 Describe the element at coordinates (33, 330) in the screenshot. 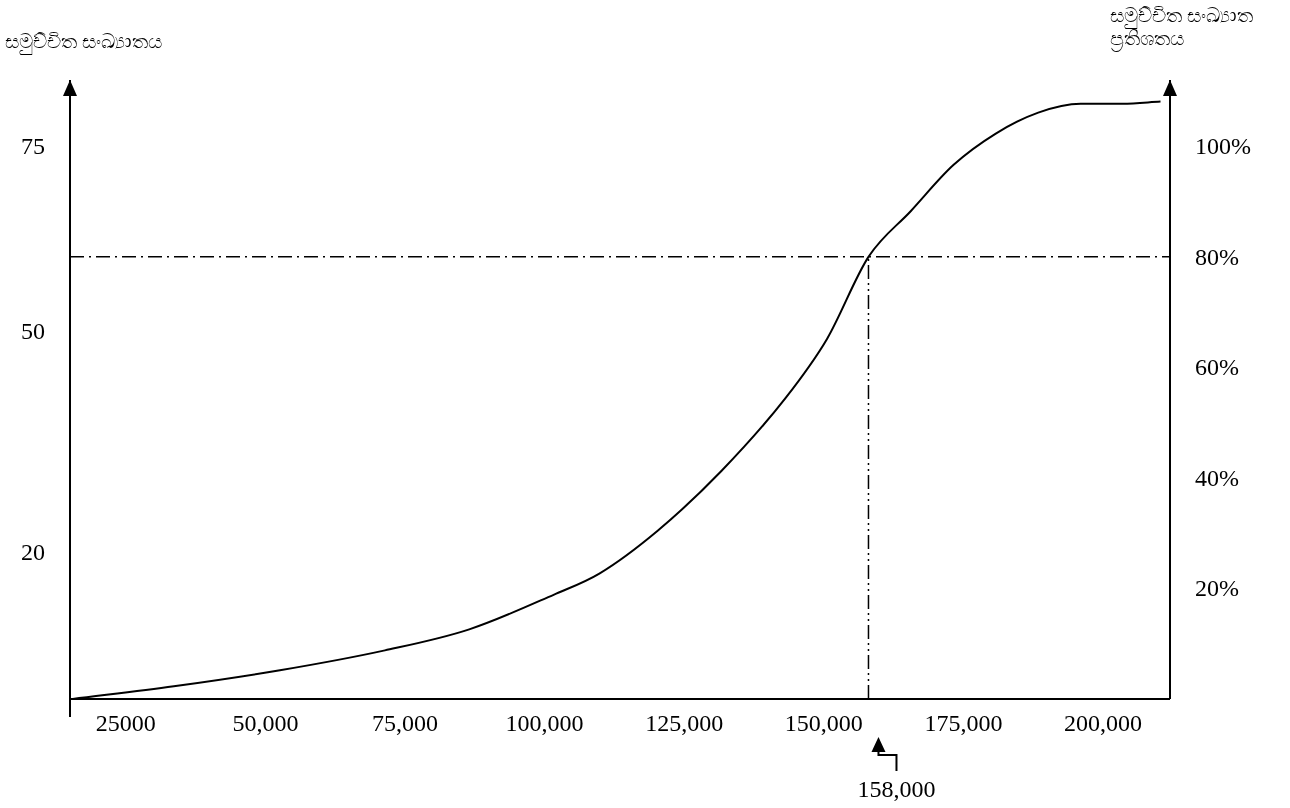

I see `y-tick: 50` at that location.